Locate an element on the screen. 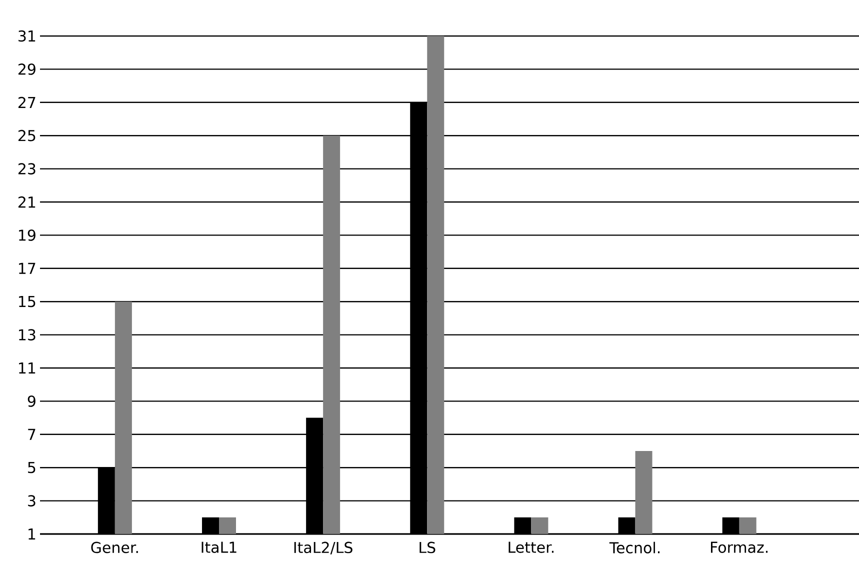  y-tick-label: 7 is located at coordinates (32, 434).